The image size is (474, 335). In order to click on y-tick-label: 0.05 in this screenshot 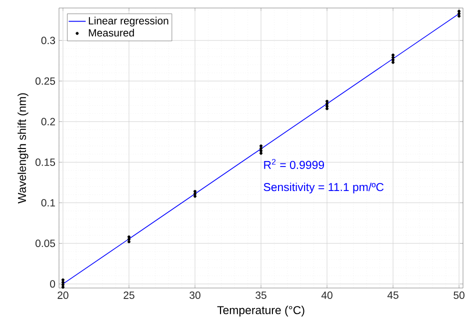, I will do `click(46, 244)`.